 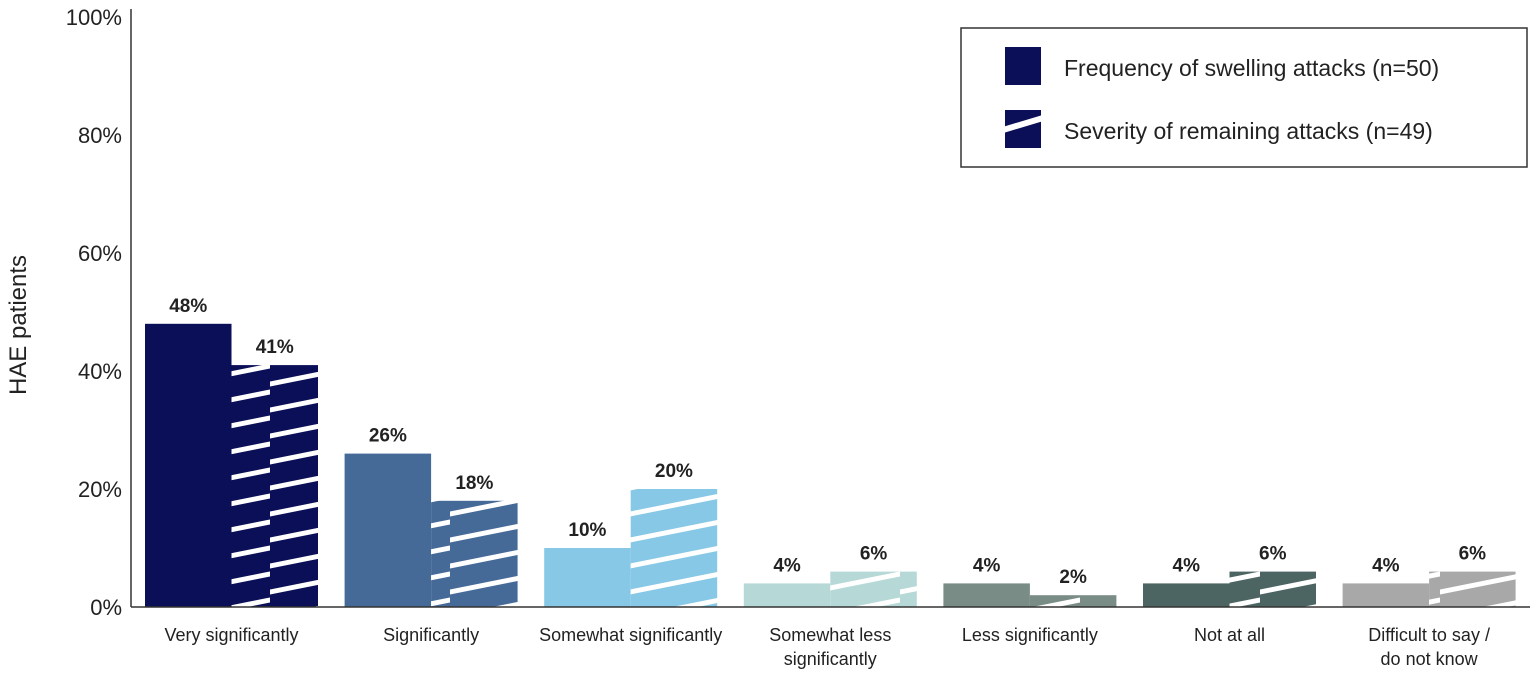 I want to click on x-tick-label: Less significantly, so click(x=1030, y=635).